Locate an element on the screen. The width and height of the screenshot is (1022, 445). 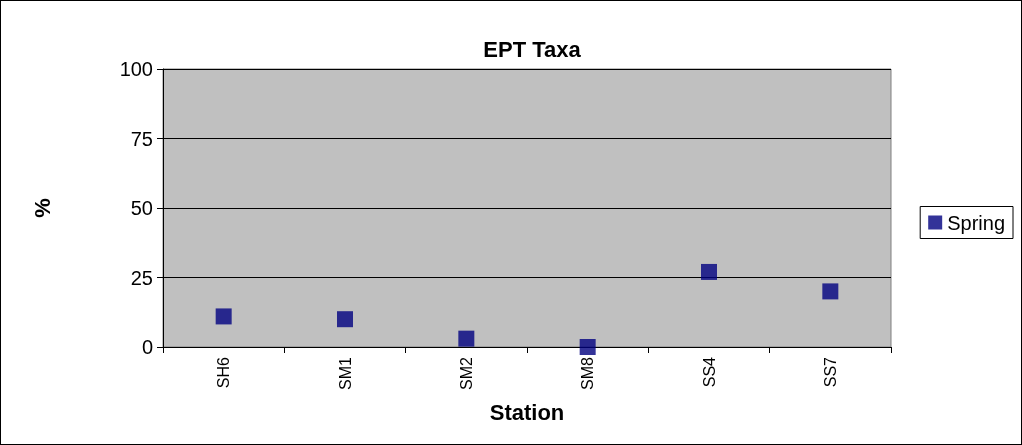
y-tick-label: 0 is located at coordinates (147, 347).